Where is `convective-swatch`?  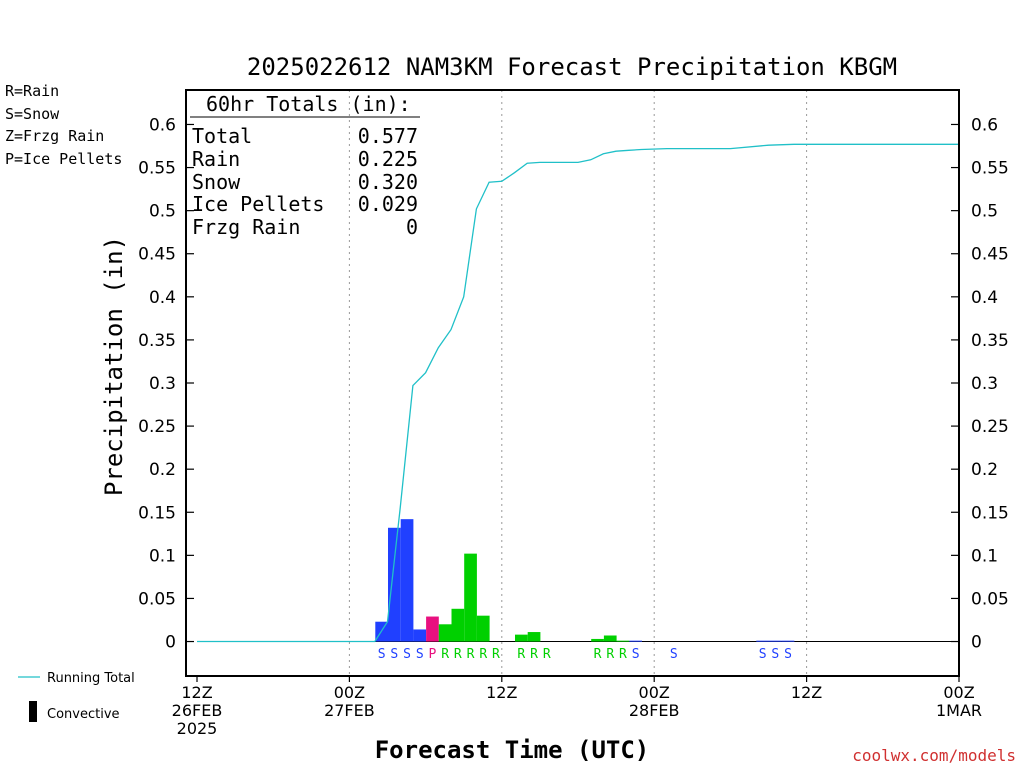
convective-swatch is located at coordinates (33, 711).